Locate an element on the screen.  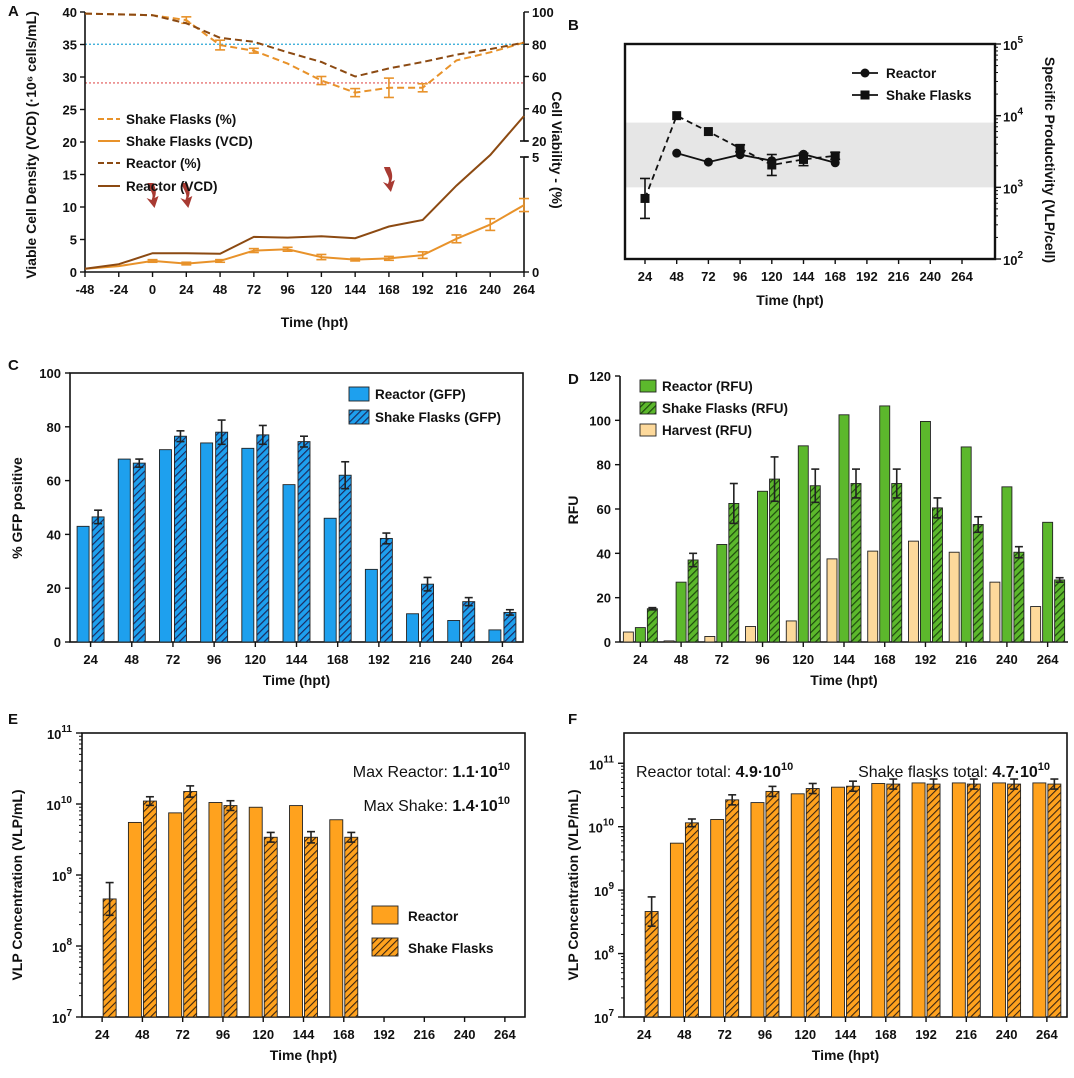
y-axis-title: VLP Concentration (VLP/mL) is located at coordinates (17, 884).